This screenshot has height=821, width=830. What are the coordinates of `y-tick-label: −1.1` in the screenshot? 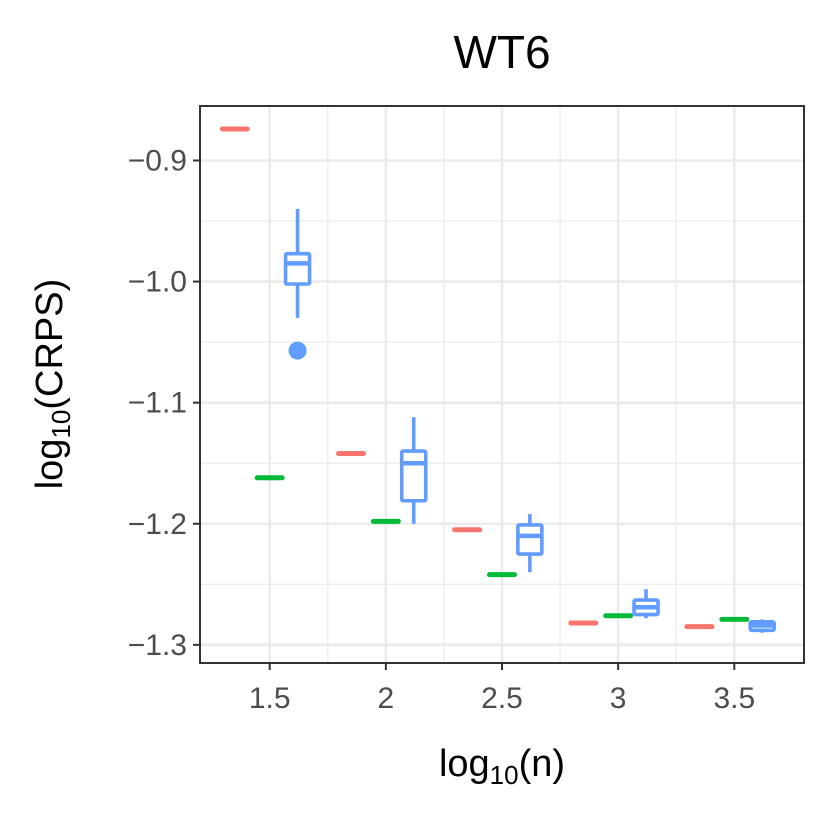 It's located at (157, 403).